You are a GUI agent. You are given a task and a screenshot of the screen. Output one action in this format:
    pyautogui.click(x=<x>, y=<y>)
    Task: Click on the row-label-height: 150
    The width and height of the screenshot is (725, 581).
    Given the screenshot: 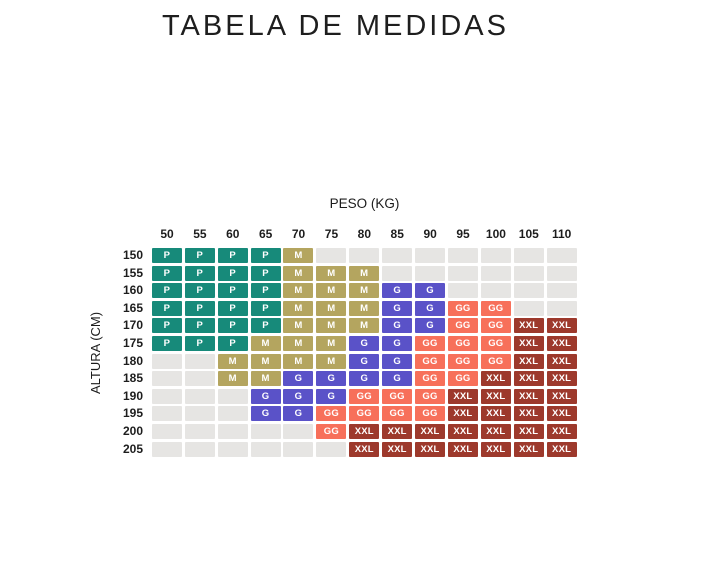 What is the action you would take?
    pyautogui.click(x=132, y=255)
    